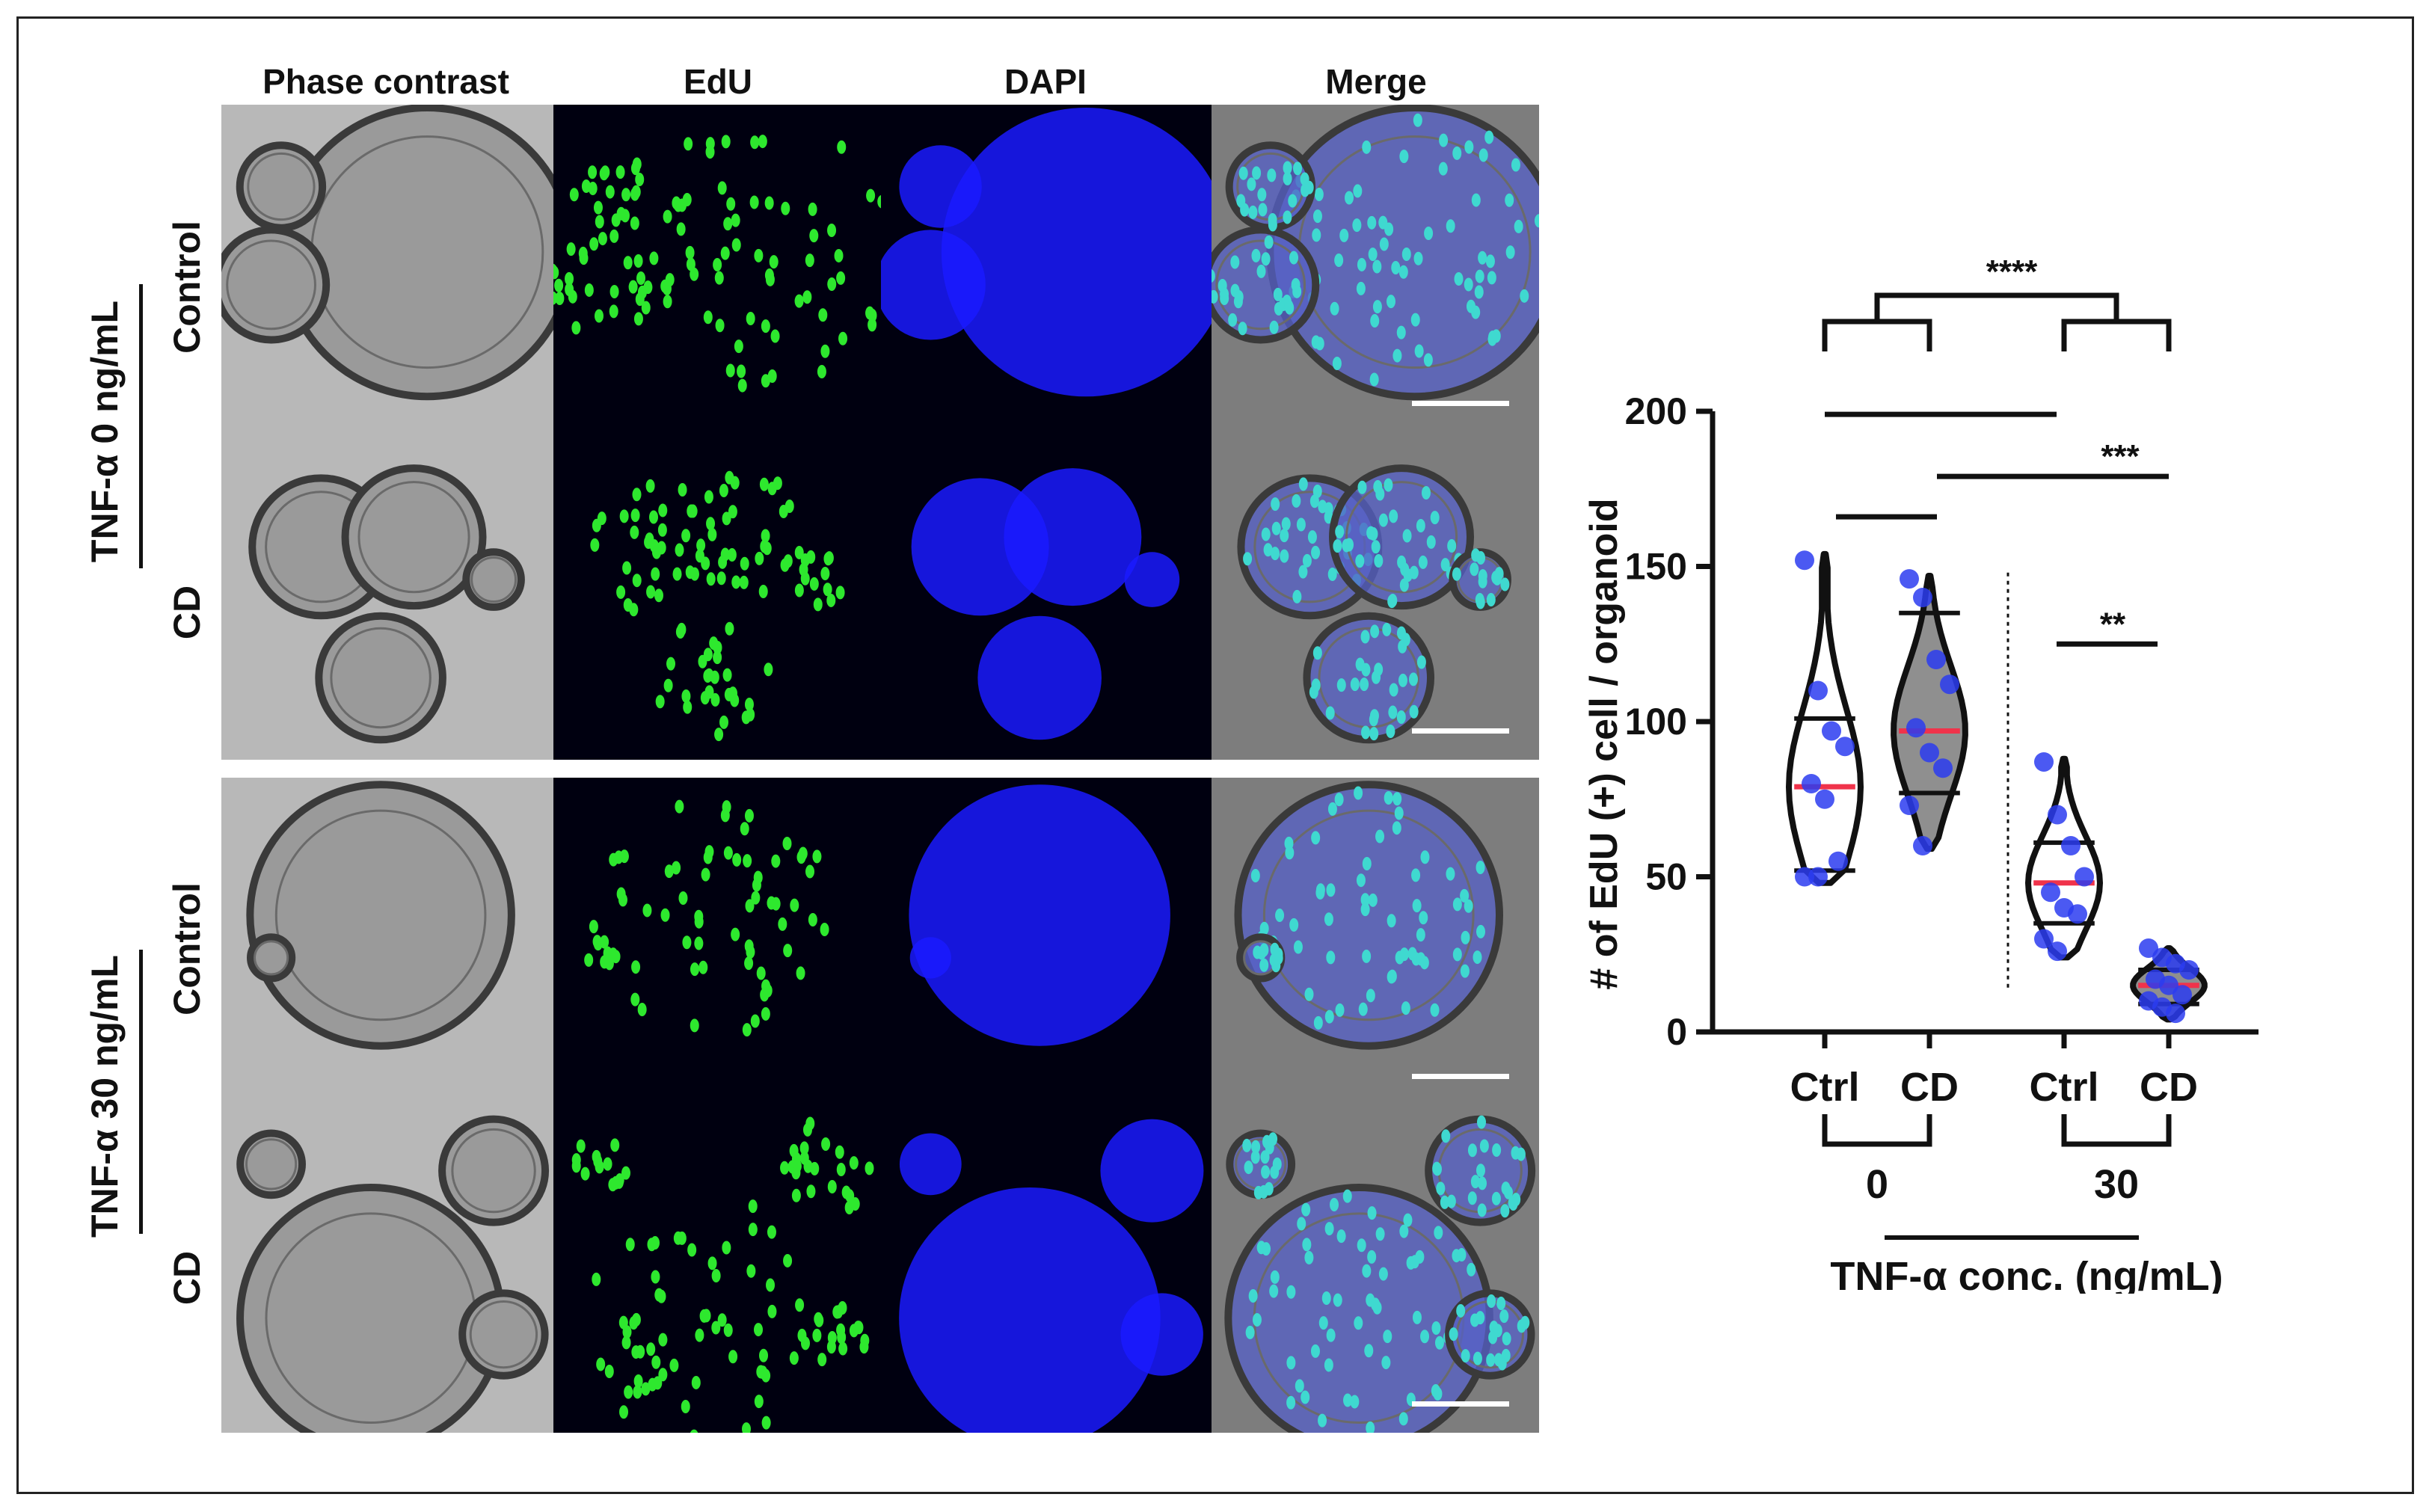  I want to click on group-level-label: 0, so click(1877, 1184).